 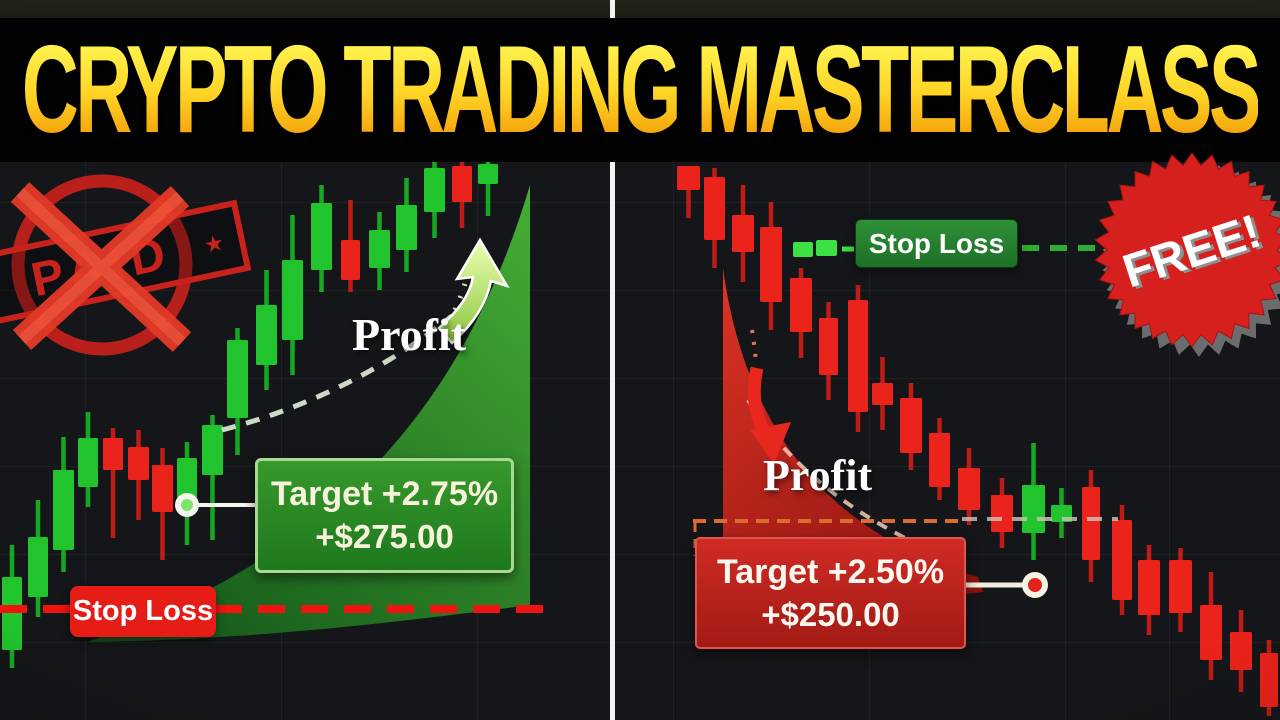 What do you see at coordinates (830, 571) in the screenshot?
I see `target-right-line1: Target +2.50%` at bounding box center [830, 571].